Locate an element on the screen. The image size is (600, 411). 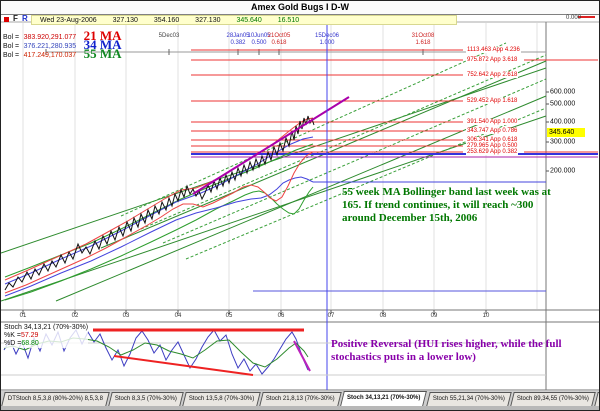
fib-level-label: 391.540 App 1.000 is located at coordinates (492, 122).